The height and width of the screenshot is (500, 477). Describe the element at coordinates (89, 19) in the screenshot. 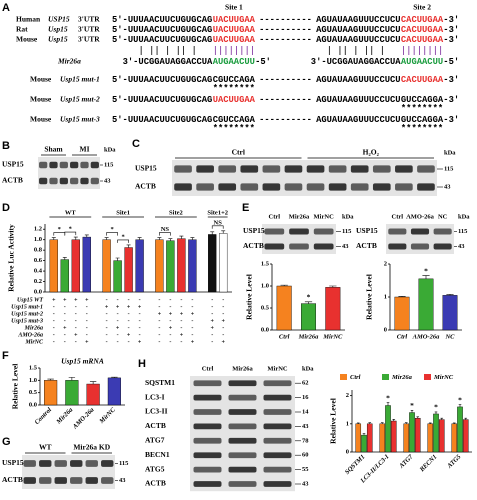

I see `region: 3'UTR` at that location.